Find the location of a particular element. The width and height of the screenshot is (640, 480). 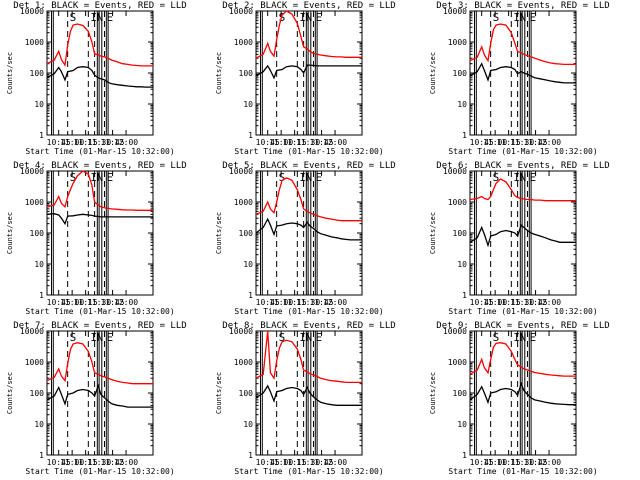

panel-title: Det 4: BLACK = Events, RED = LLD is located at coordinates (99, 166).